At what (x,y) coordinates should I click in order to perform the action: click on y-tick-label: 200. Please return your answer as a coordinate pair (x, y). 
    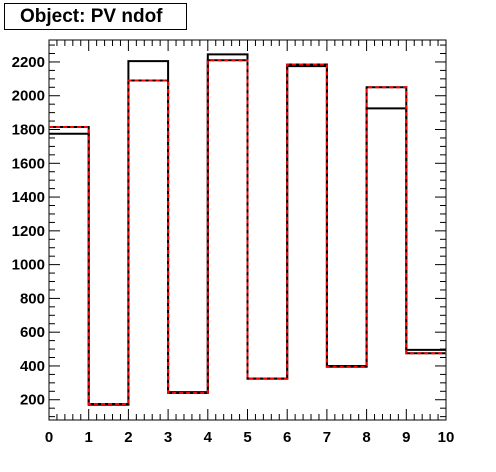
    Looking at the image, I should click on (32, 400).